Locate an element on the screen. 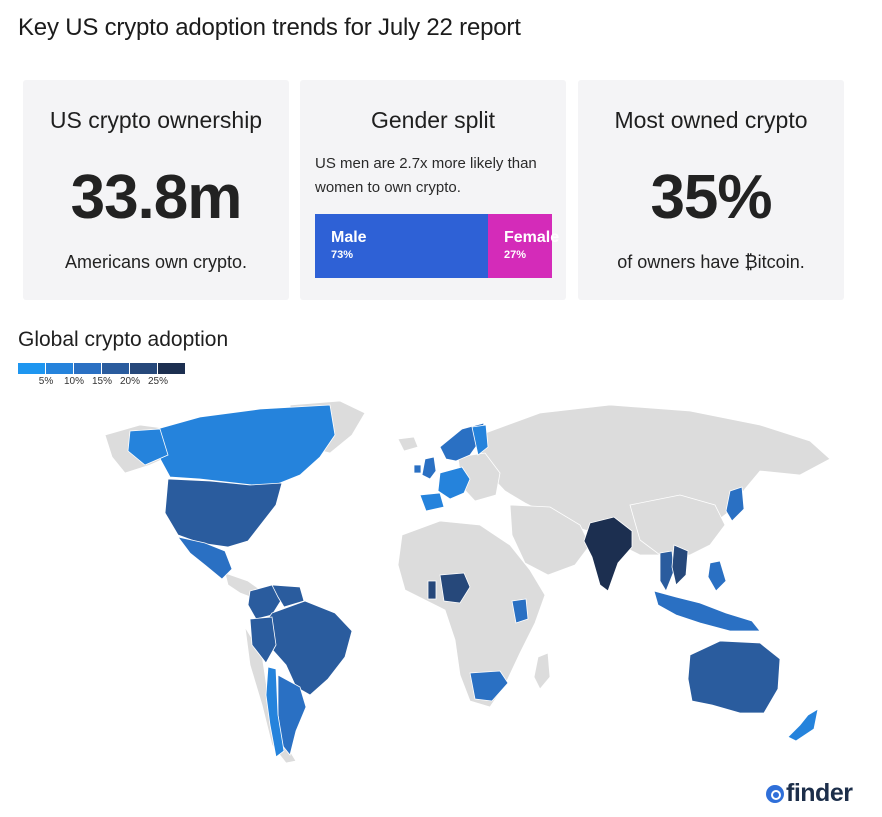 This screenshot has width=882, height=817. region-madagascar is located at coordinates (542, 671).